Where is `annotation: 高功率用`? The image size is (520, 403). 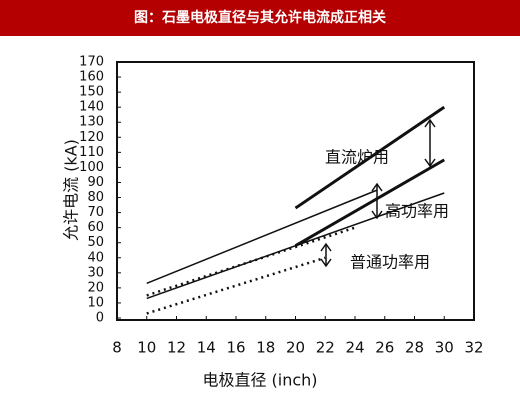 annotation: 高功率用 is located at coordinates (417, 211).